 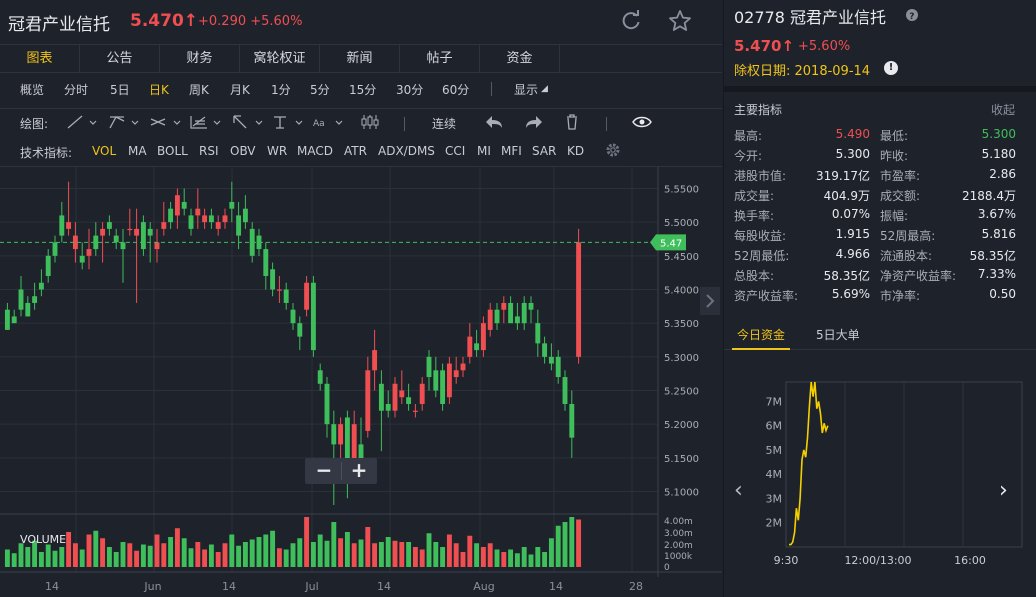 I want to click on period-3: 日K, so click(x=159, y=90).